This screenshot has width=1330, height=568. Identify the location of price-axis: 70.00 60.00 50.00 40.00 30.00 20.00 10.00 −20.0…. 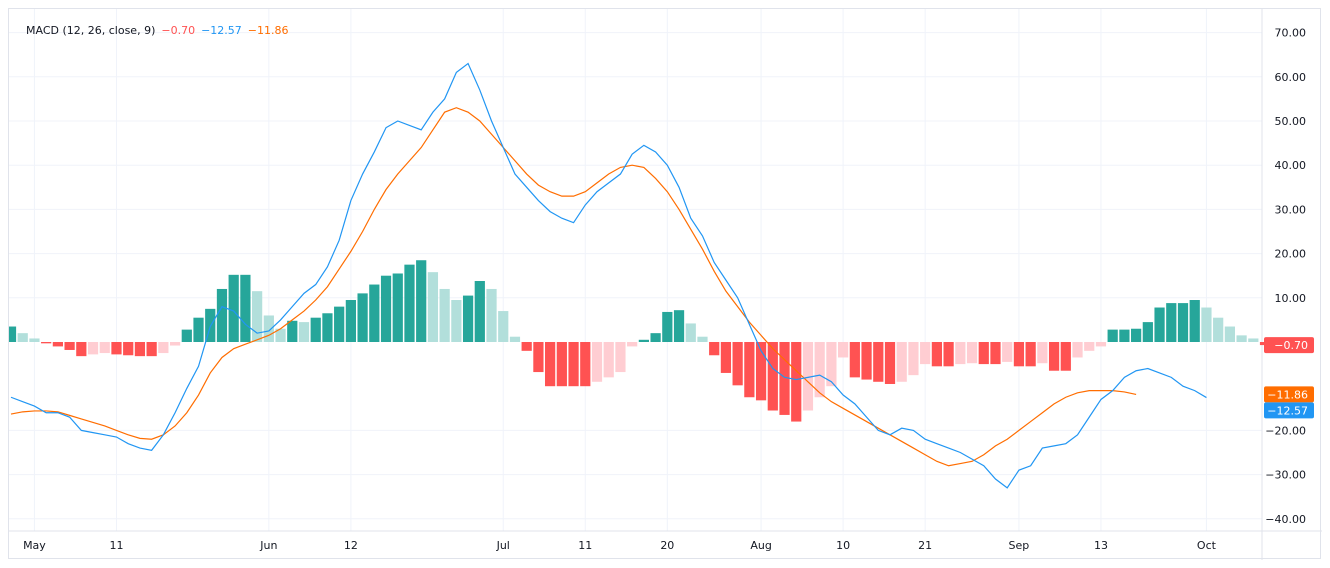
(1285, 276).